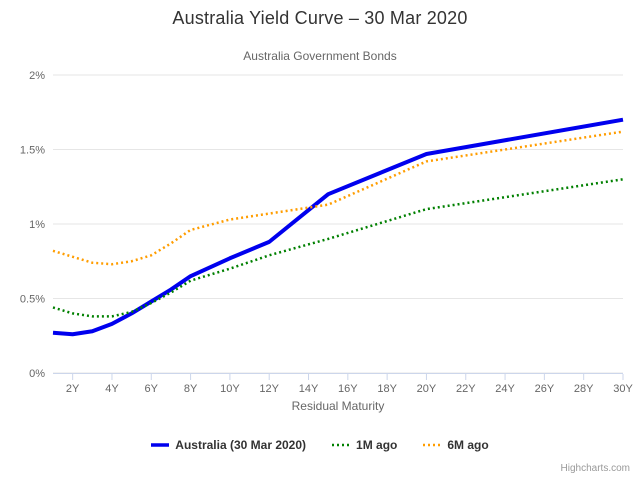  I want to click on legend-item-2: 6M ago, so click(456, 445).